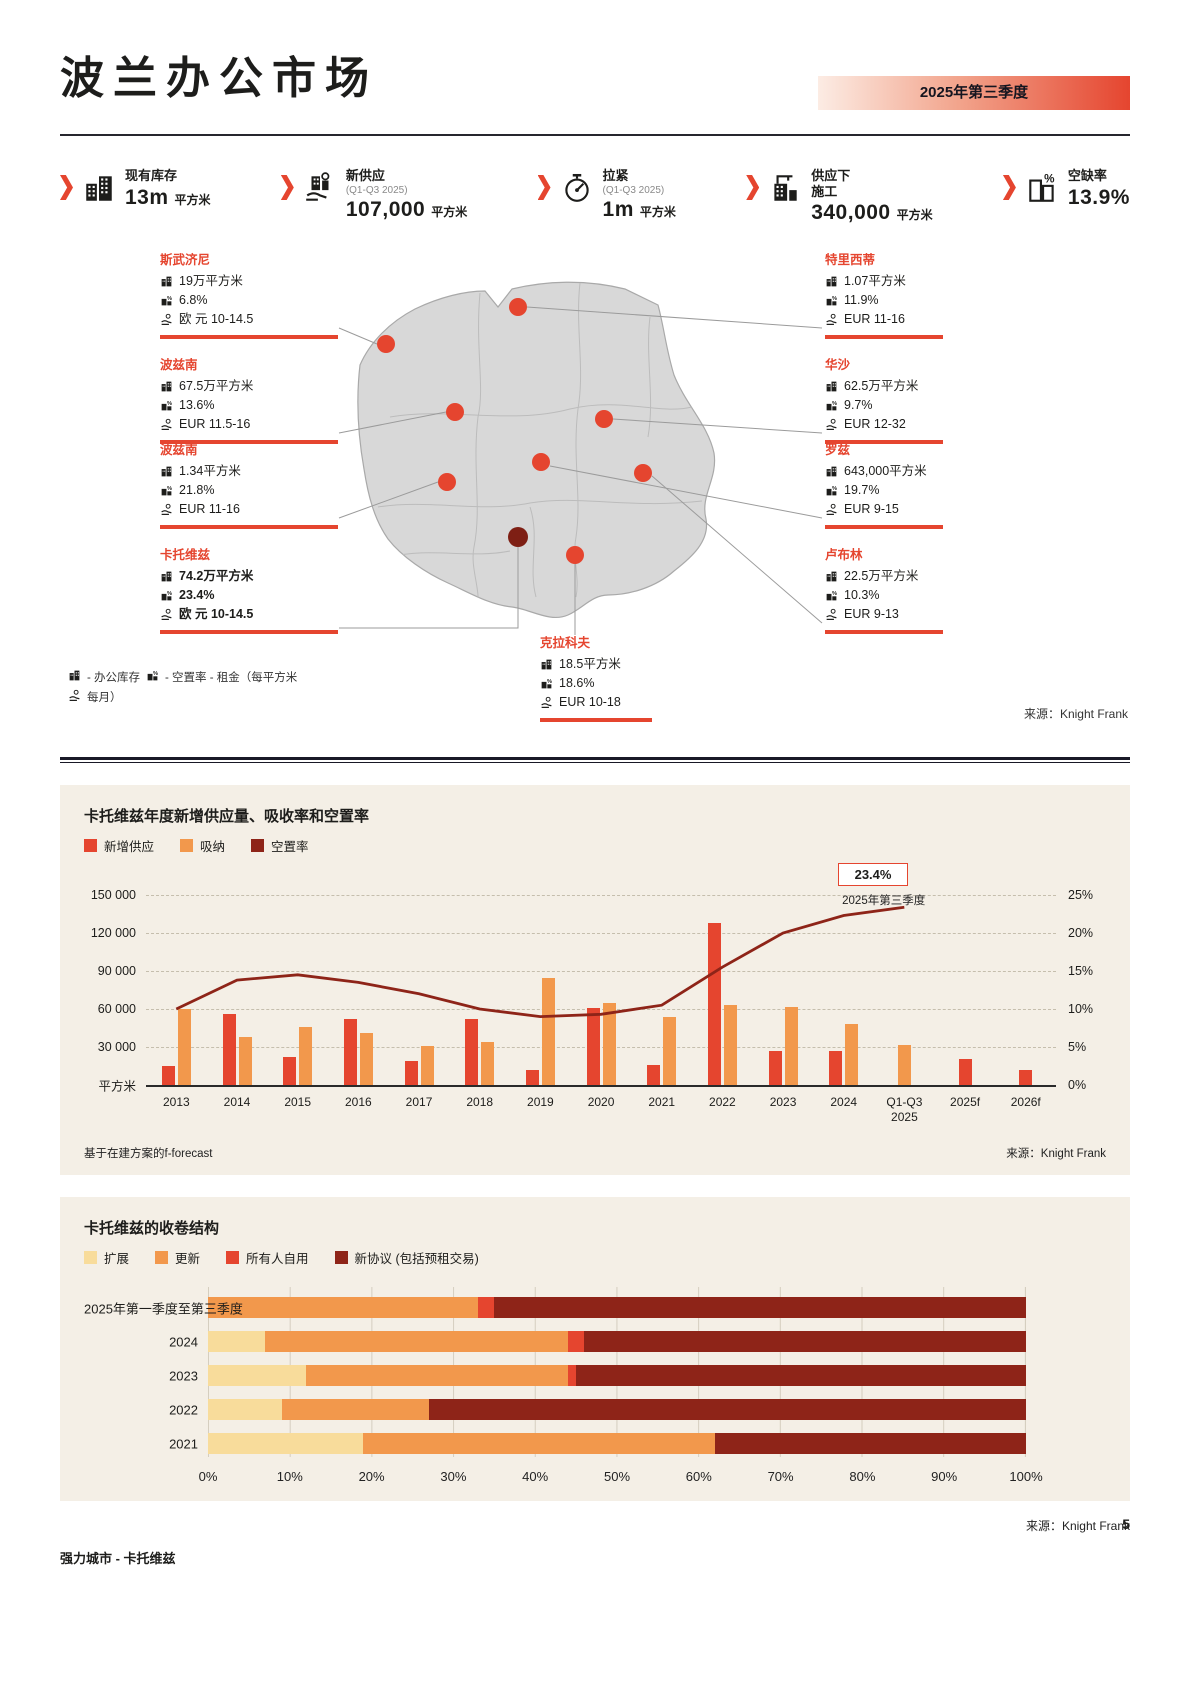 The height and width of the screenshot is (1683, 1190). Describe the element at coordinates (548, 1031) in the screenshot. I see `bar-吸纳-2019` at that location.